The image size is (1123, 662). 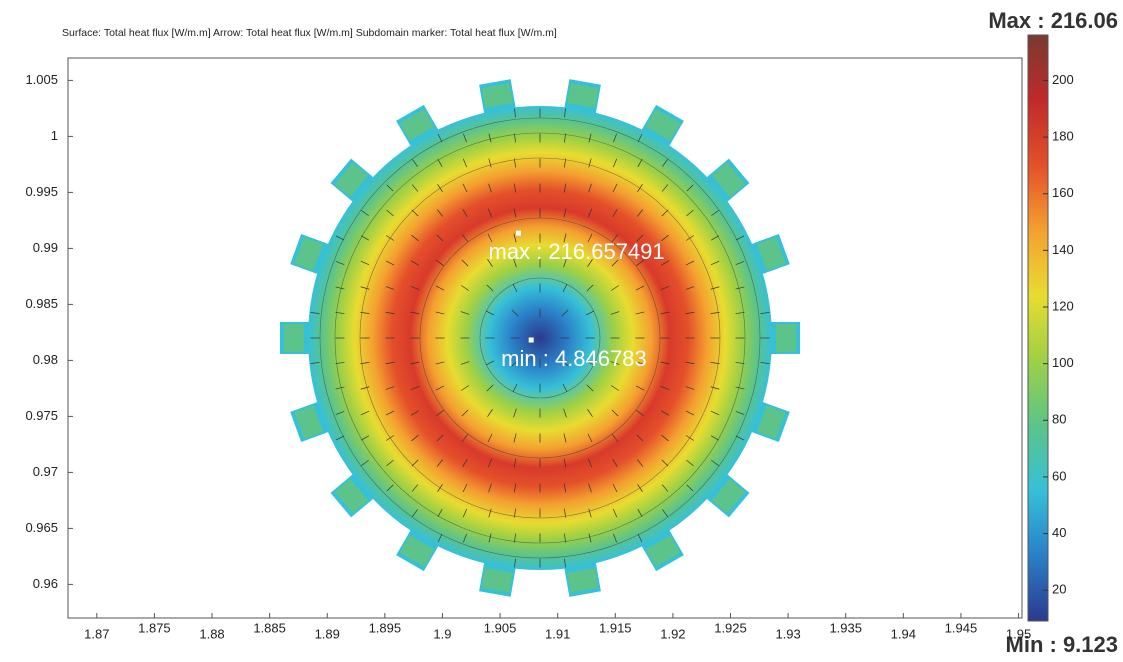 What do you see at coordinates (1063, 362) in the screenshot?
I see `colorbar-label: 100` at bounding box center [1063, 362].